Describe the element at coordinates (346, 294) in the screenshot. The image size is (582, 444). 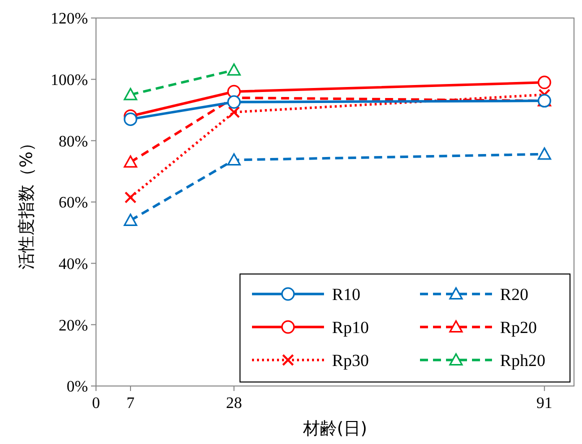
I see `legend-label: R10` at that location.